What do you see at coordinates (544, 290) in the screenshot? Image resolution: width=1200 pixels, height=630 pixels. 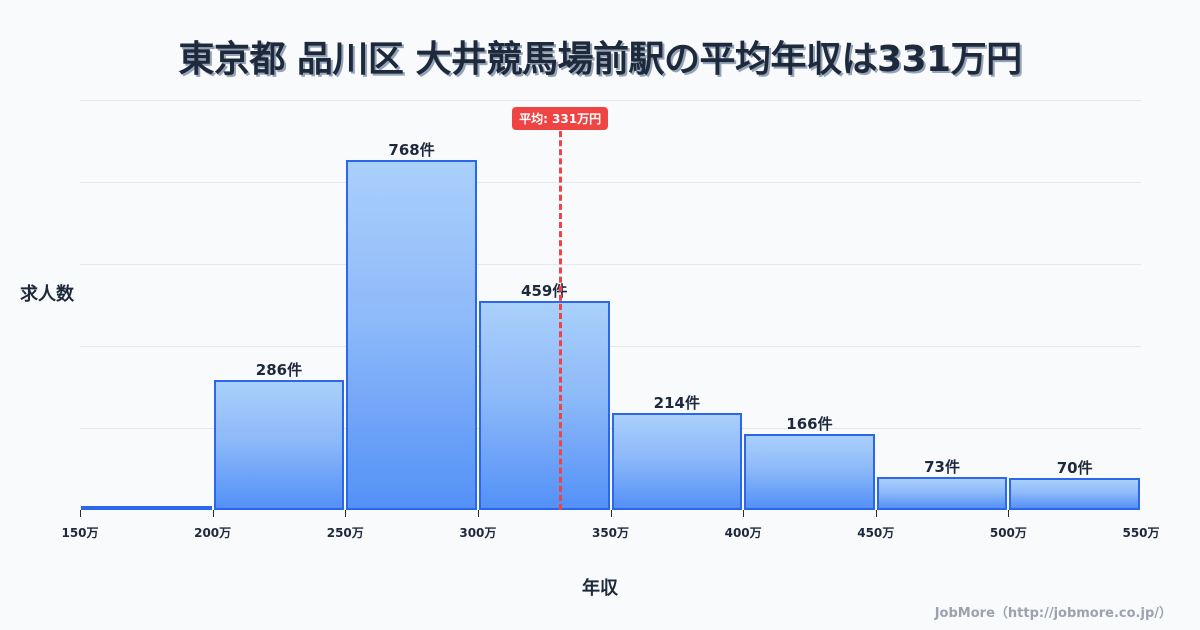 I see `bar-value-label: 459件` at bounding box center [544, 290].